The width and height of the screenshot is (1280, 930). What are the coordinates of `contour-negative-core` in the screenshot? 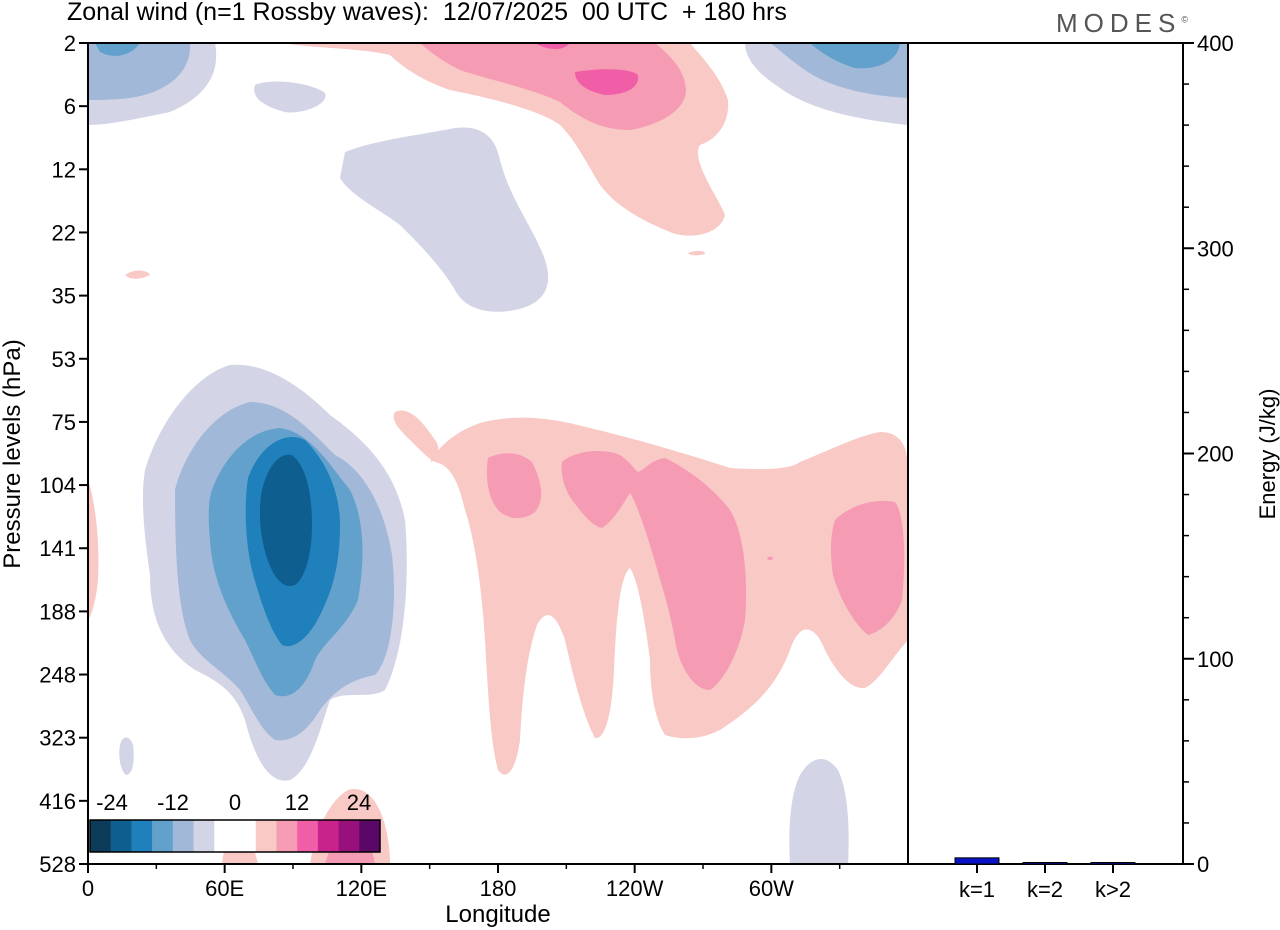 It's located at (285, 520).